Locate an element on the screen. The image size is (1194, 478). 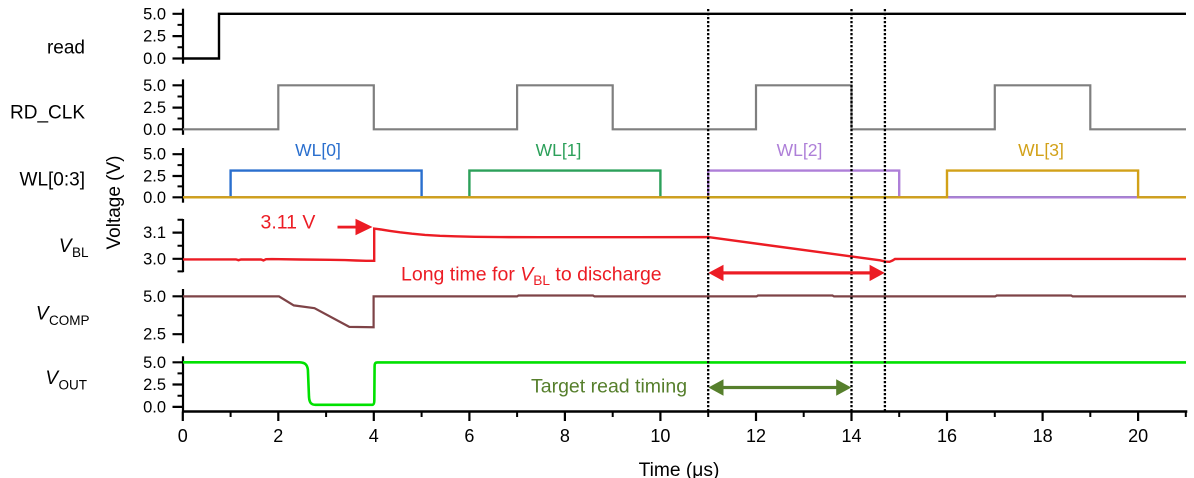
svg-text: Target read timing is located at coordinates (609, 387).